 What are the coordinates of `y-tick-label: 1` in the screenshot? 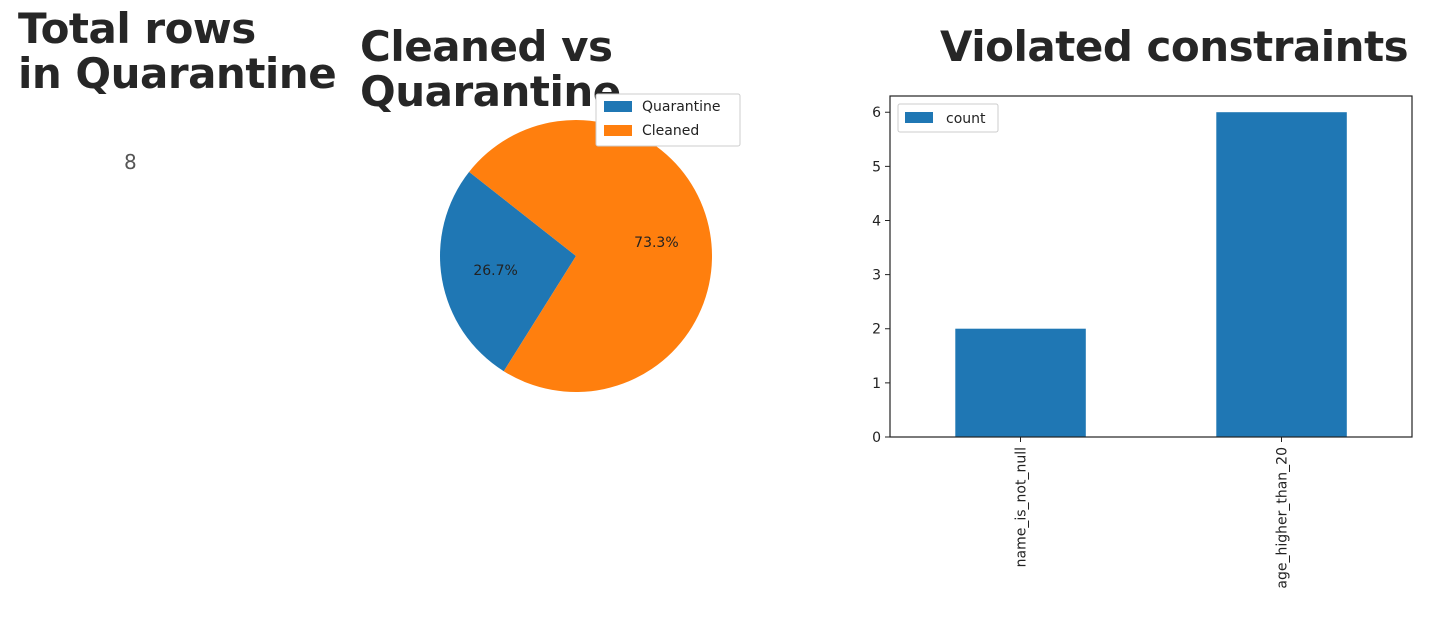 It's located at (876, 384).